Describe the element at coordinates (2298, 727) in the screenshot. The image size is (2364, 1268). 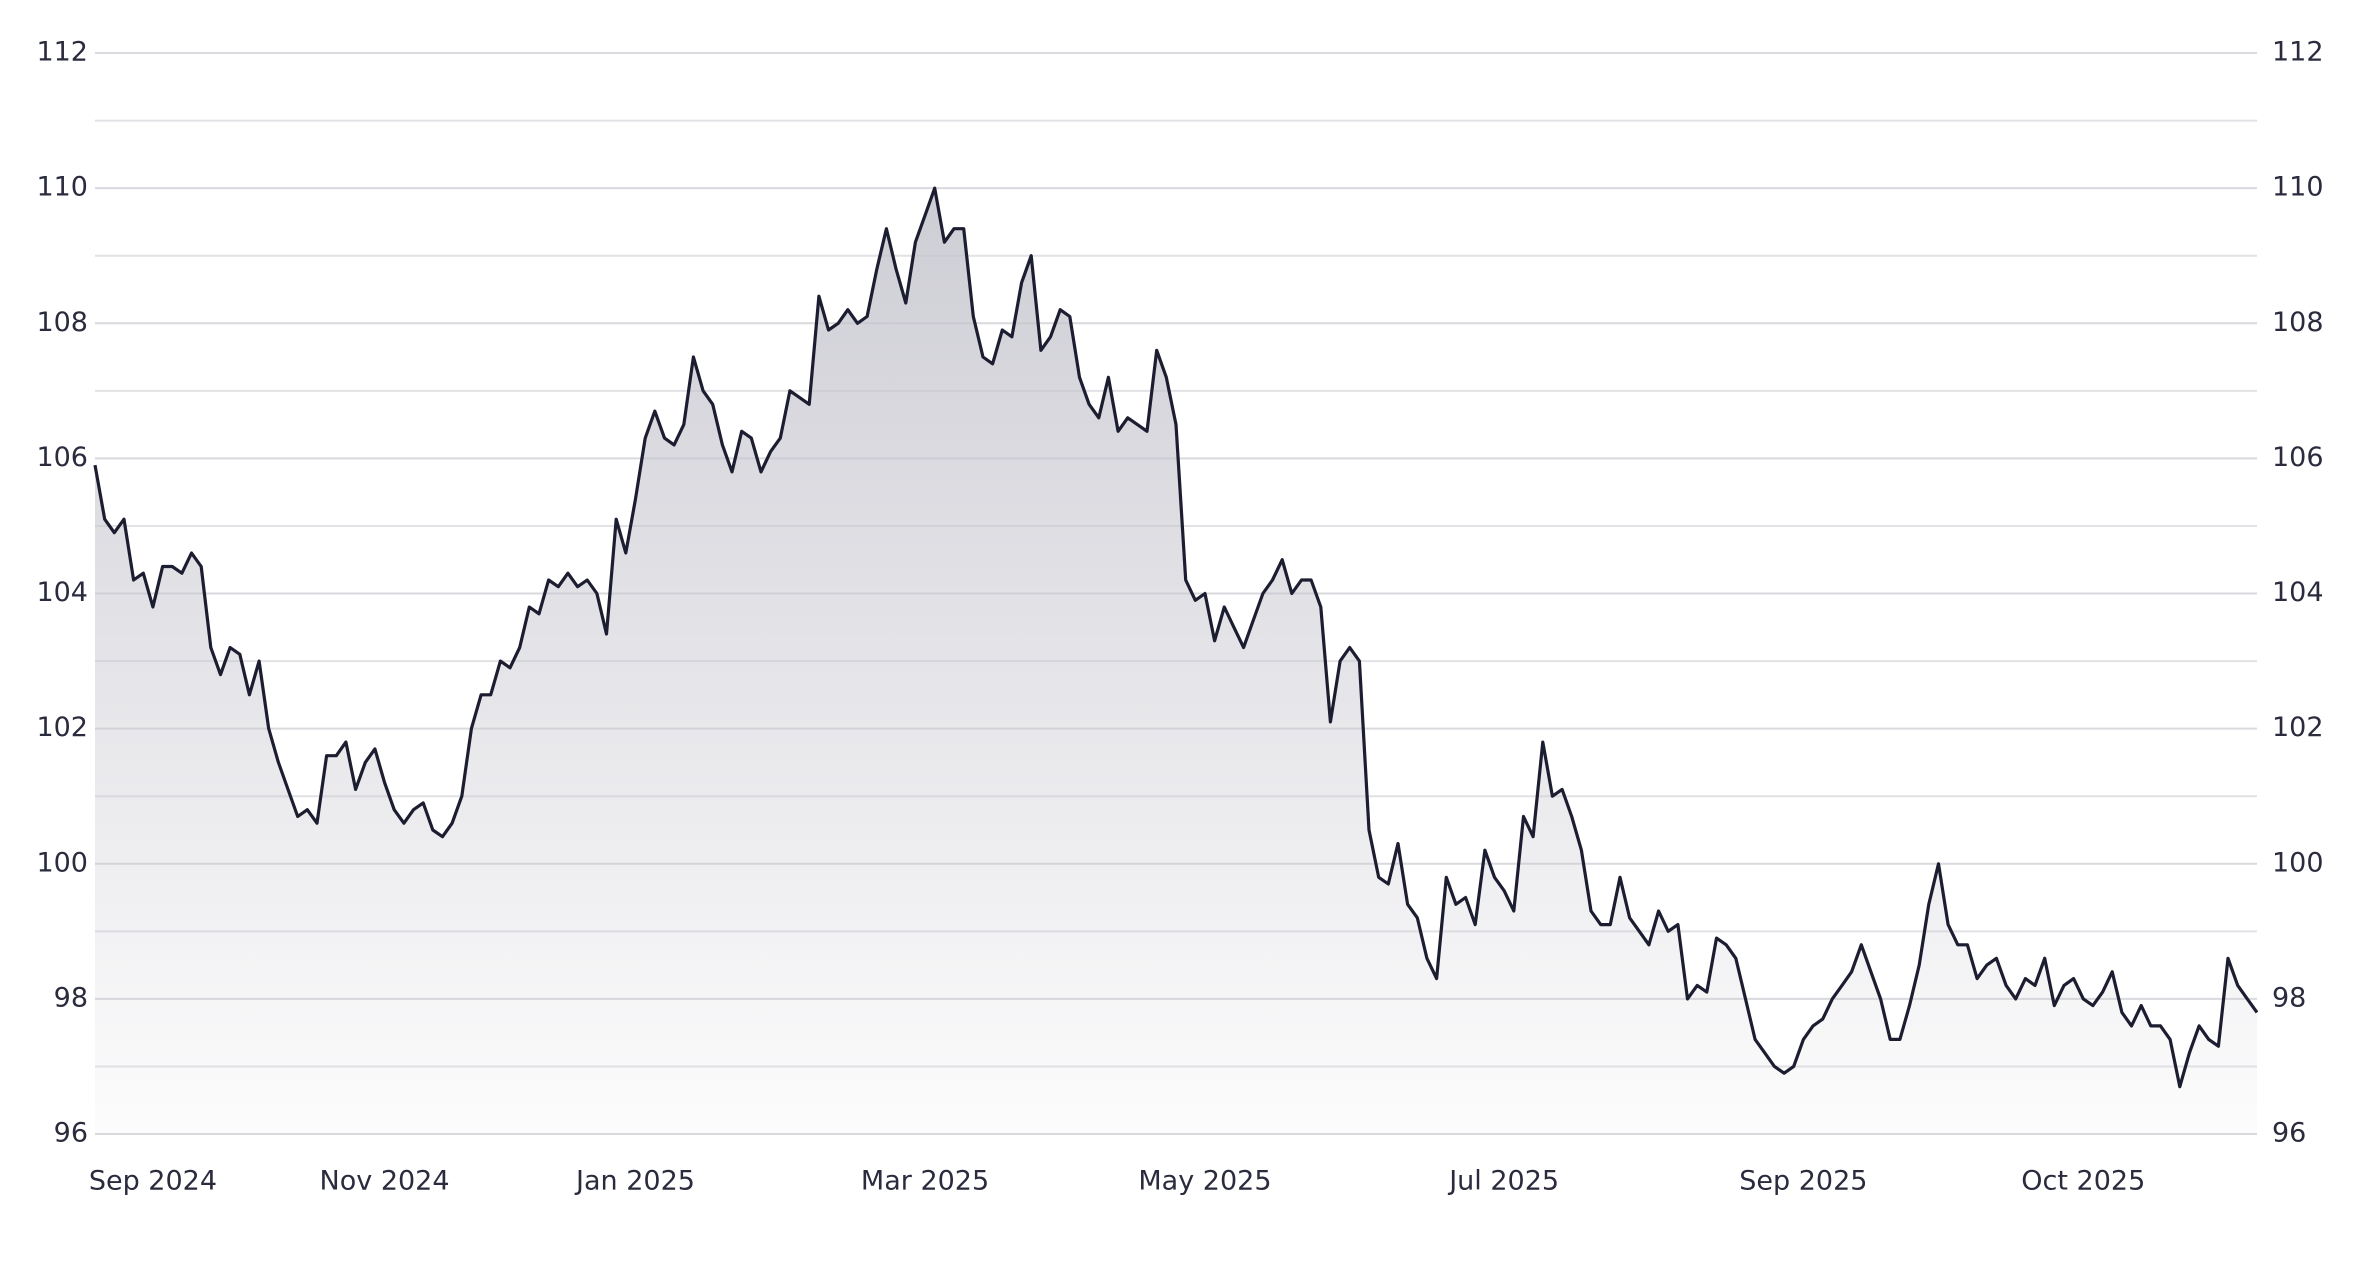
I see `y2-tick-label: 102` at that location.